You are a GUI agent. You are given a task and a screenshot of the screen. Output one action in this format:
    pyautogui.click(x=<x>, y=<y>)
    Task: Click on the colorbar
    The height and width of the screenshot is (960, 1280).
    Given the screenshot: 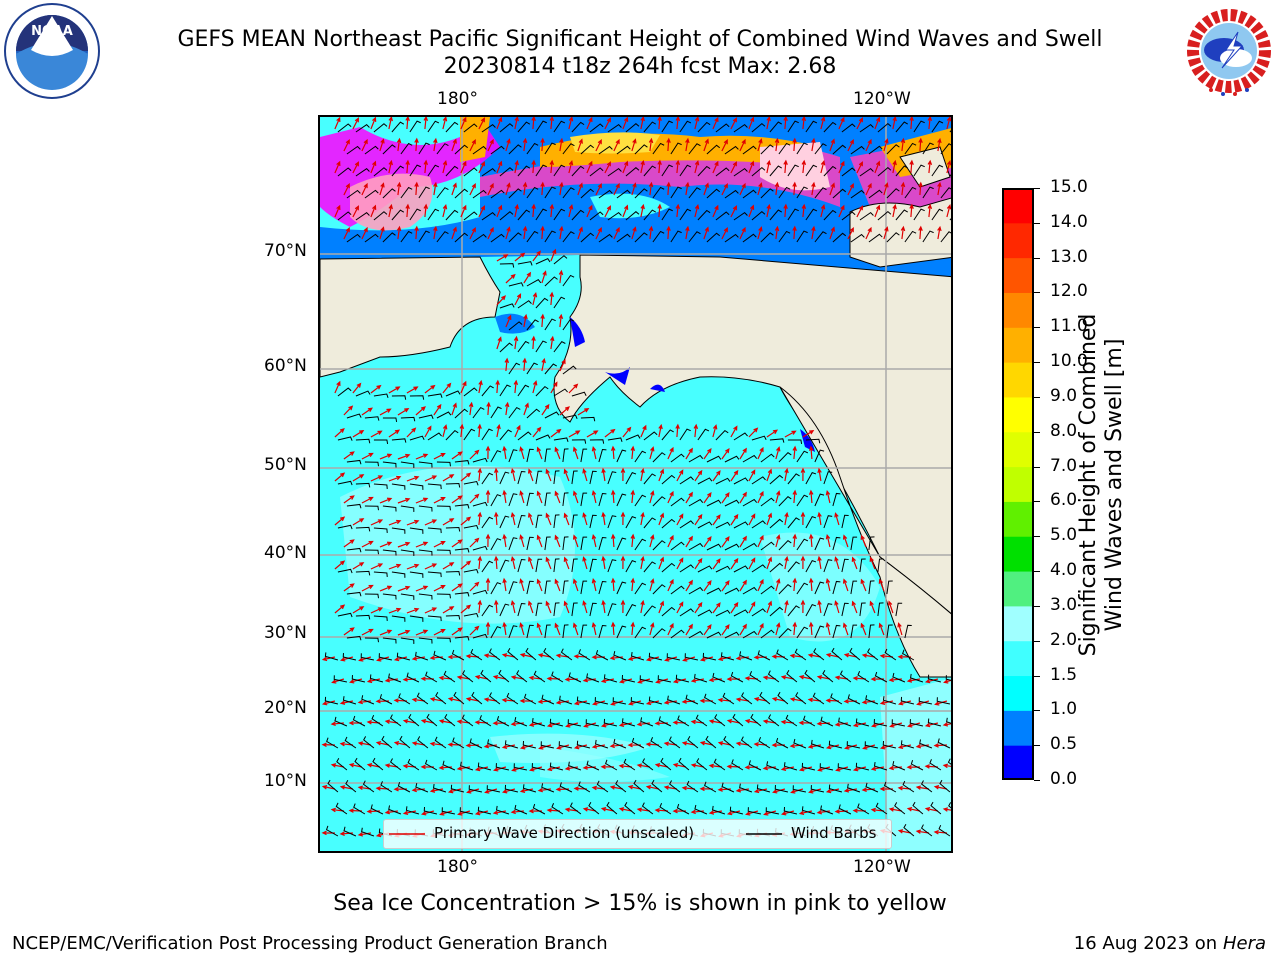 What is the action you would take?
    pyautogui.click(x=1018, y=484)
    